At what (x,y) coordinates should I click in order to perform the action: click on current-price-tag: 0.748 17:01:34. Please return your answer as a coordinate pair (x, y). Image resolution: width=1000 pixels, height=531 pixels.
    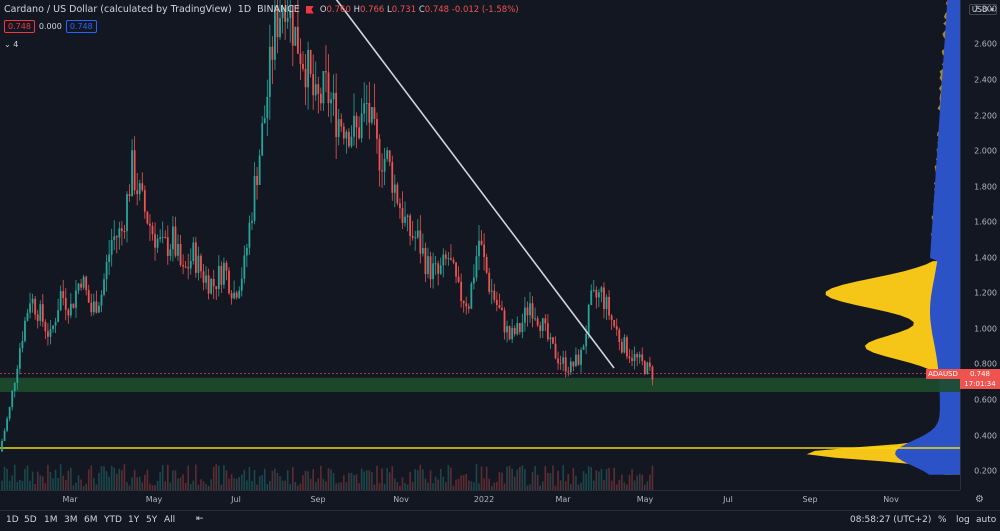
    Looking at the image, I should click on (980, 378).